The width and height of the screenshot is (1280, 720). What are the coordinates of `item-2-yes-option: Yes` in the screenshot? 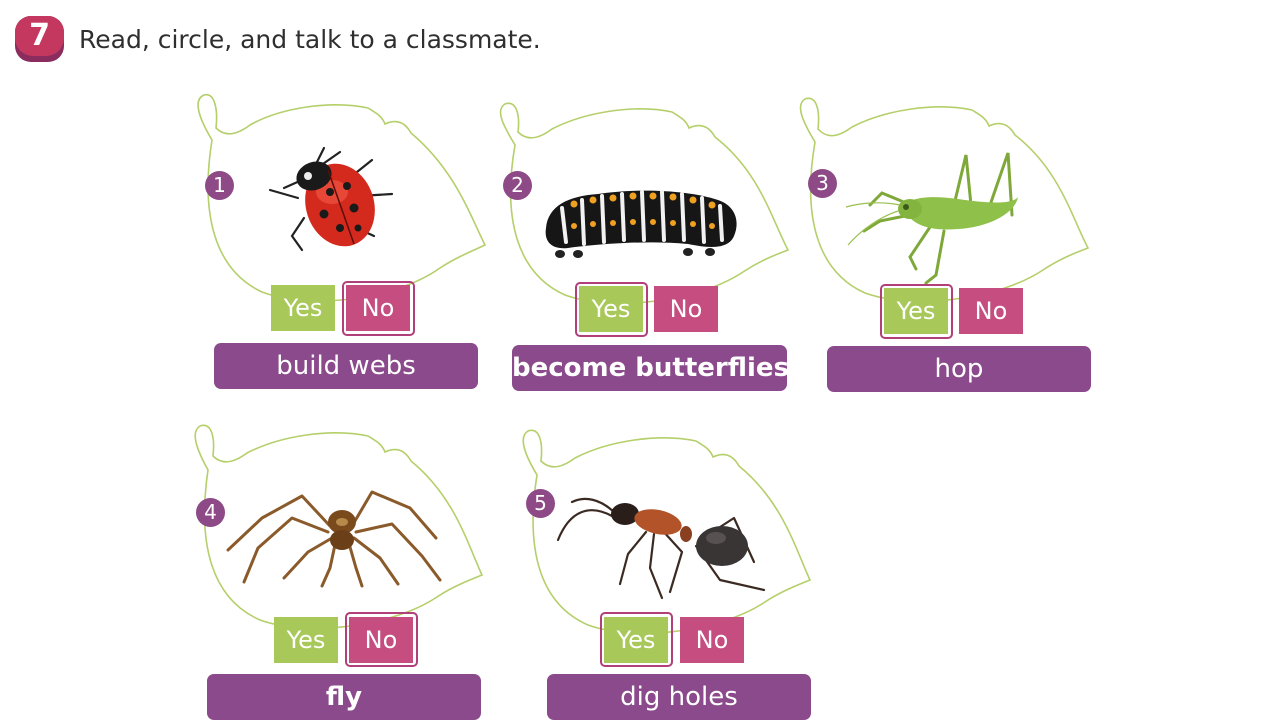 It's located at (611, 309).